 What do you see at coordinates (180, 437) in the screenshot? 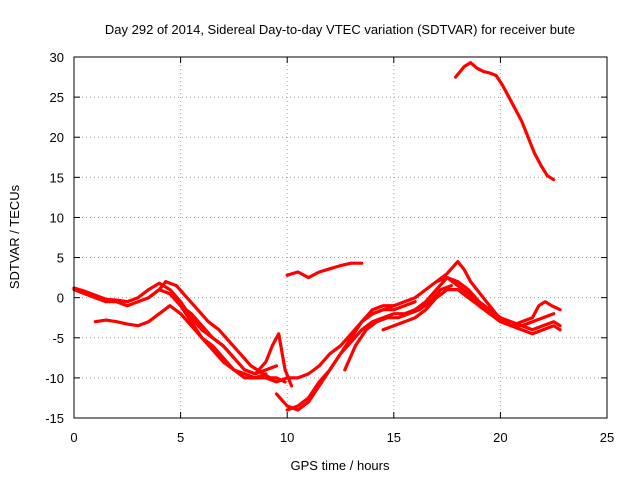
I see `x-tick-label: 5` at bounding box center [180, 437].